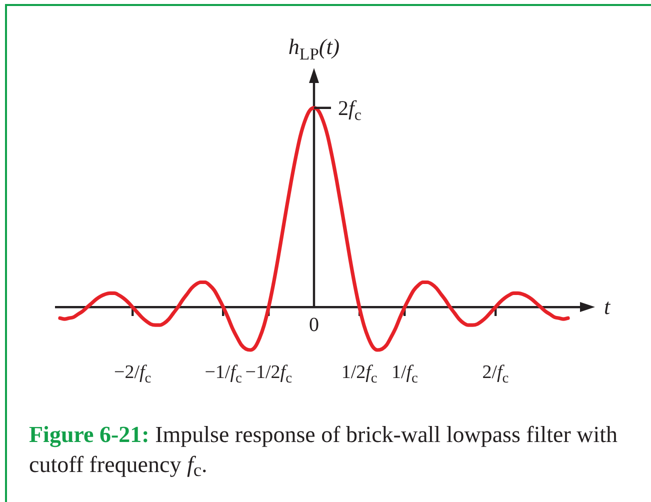  Describe the element at coordinates (314, 325) in the screenshot. I see `x-tick-label: 0` at that location.